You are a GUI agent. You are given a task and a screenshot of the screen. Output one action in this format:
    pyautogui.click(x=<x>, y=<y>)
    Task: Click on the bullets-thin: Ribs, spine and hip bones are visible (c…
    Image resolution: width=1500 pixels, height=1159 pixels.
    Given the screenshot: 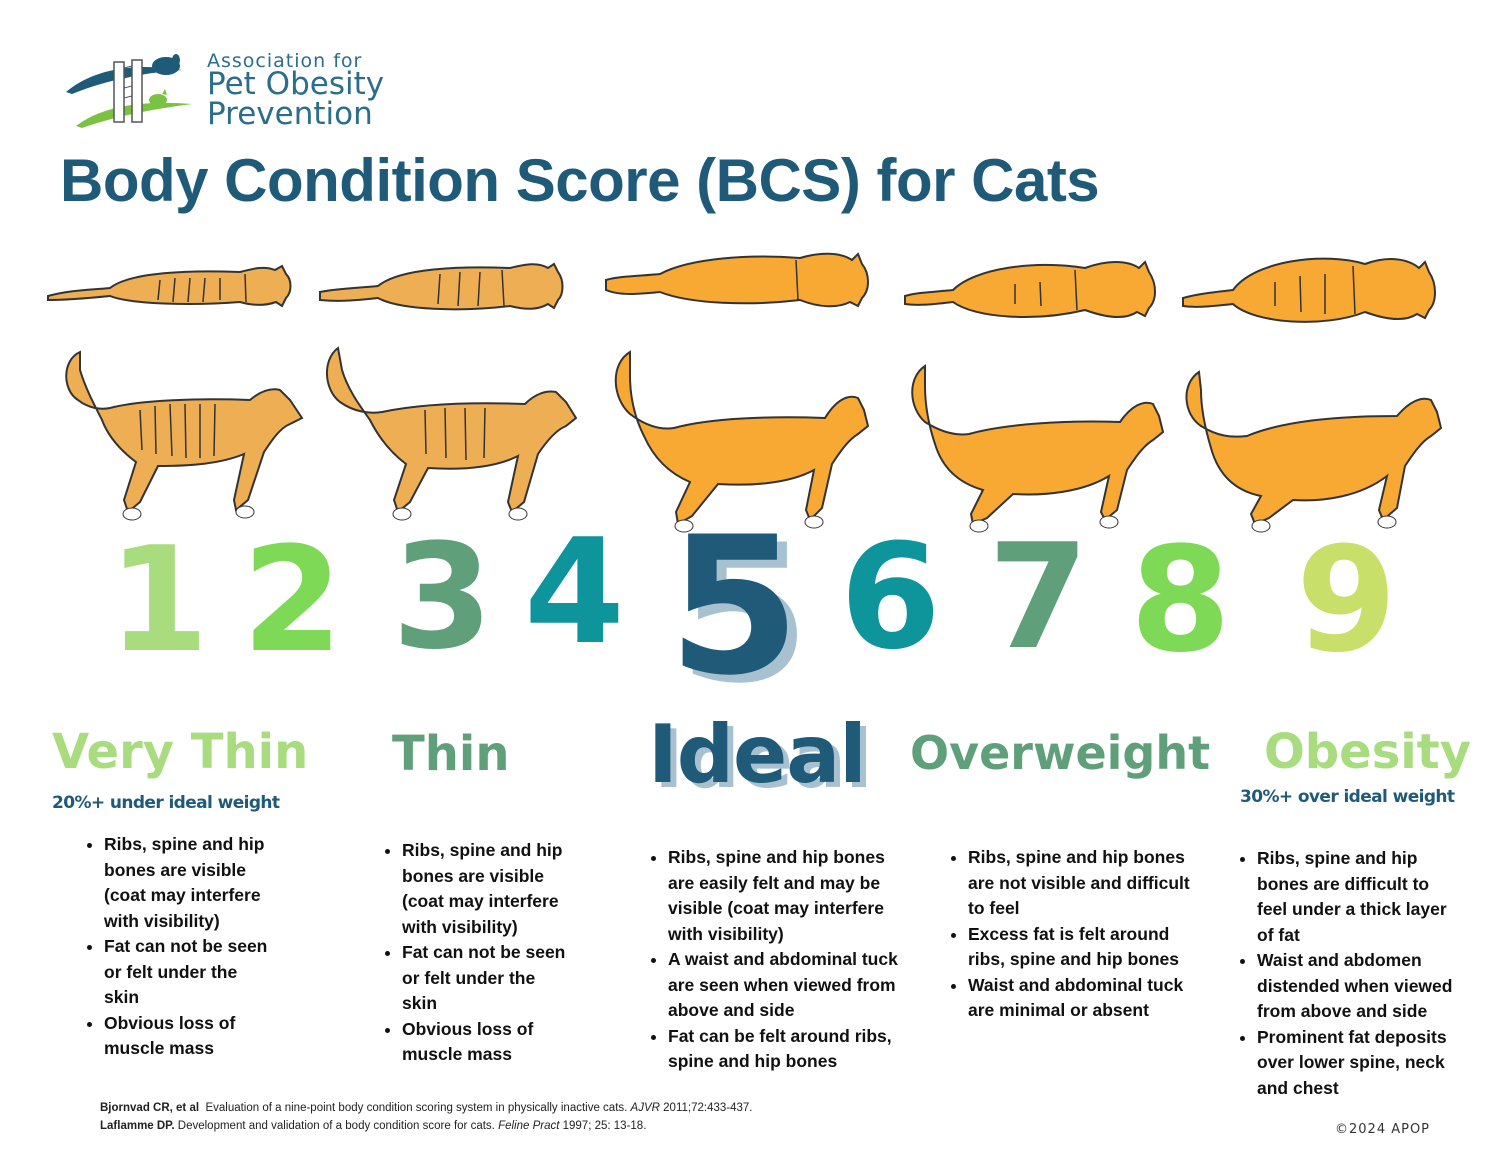 What is the action you would take?
    pyautogui.click(x=475, y=953)
    